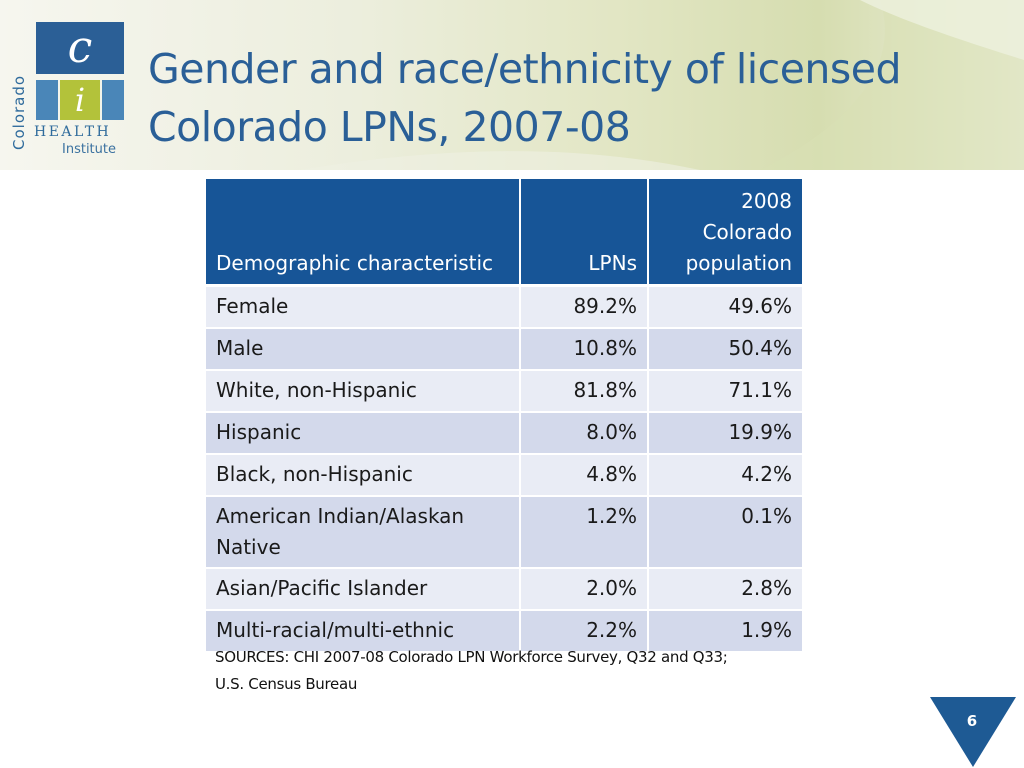 The height and width of the screenshot is (768, 1024). I want to click on slide-title-line-1: Gender and race/ethnicity of licensed, so click(525, 69).